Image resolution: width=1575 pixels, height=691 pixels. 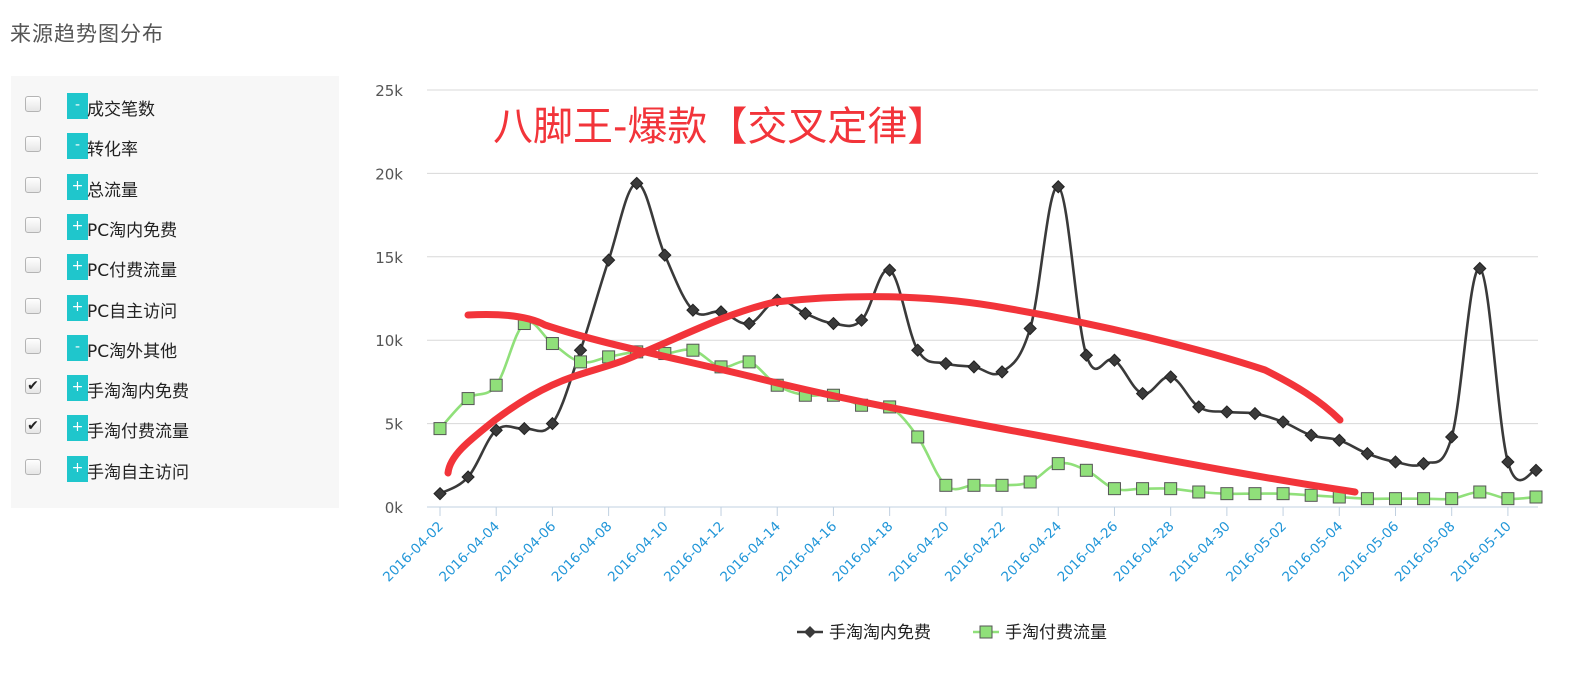 I want to click on filter-item: - 成交笔数, so click(x=171, y=105).